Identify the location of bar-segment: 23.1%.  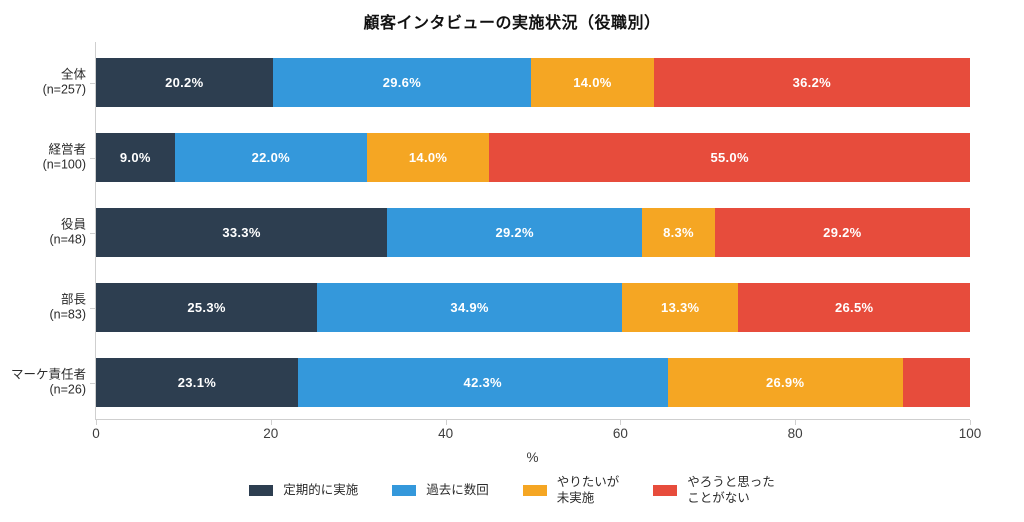
(197, 382).